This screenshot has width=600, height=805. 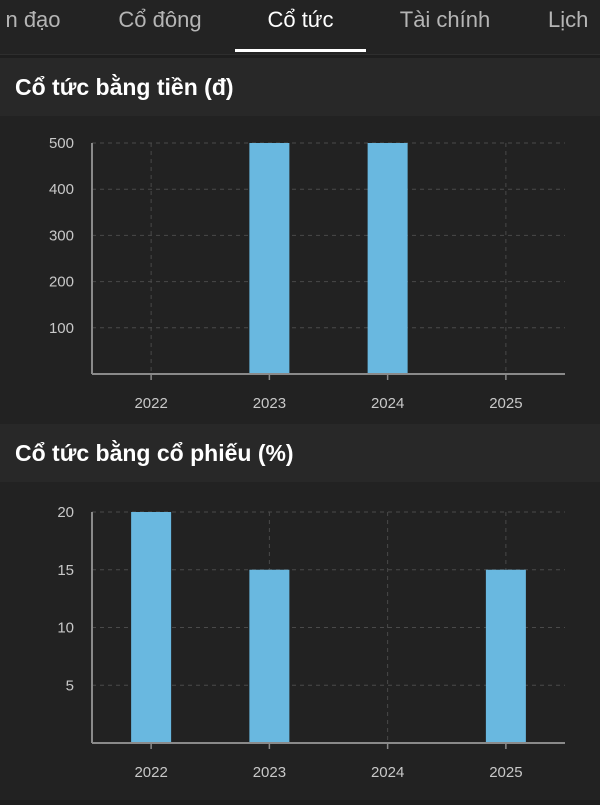 What do you see at coordinates (505, 656) in the screenshot?
I see `stock-bar-2025` at bounding box center [505, 656].